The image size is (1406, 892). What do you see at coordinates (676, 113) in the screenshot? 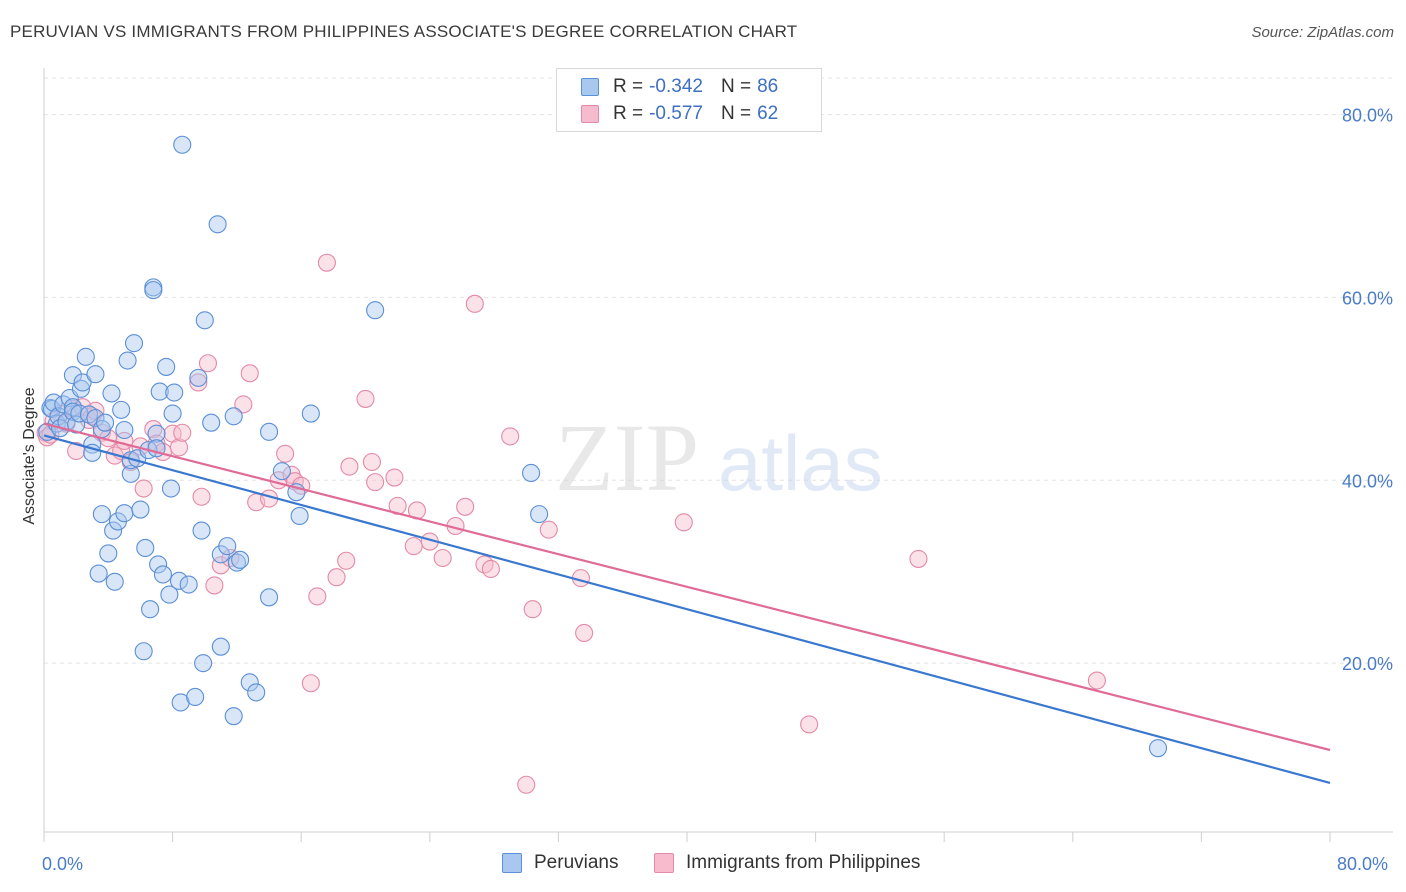
I see `legend-r-value: -0.577` at bounding box center [676, 113].